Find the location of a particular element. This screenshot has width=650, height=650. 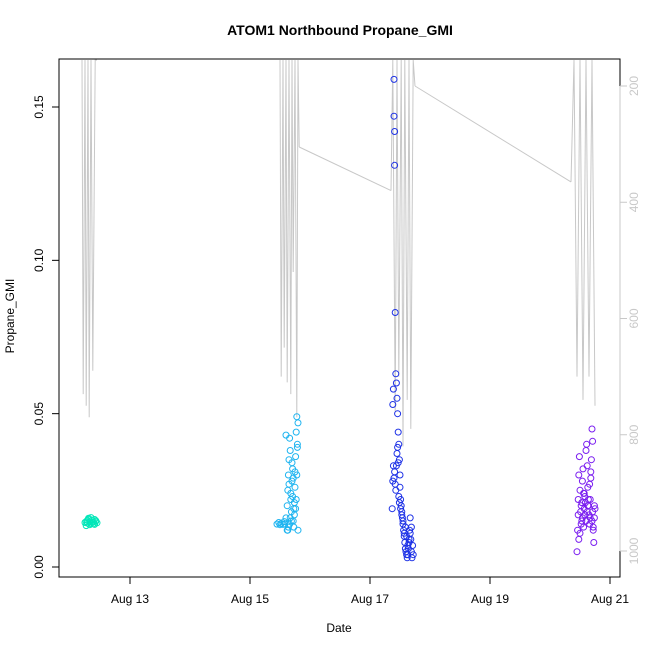

x-tick-label: Aug 19 is located at coordinates (490, 599).